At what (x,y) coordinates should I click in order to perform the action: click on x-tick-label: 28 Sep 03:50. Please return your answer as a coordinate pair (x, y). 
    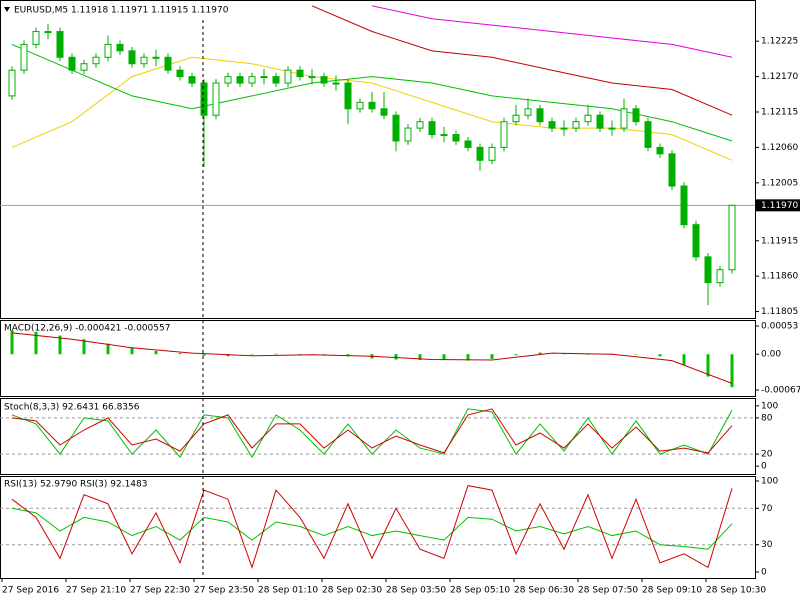
    Looking at the image, I should click on (416, 591).